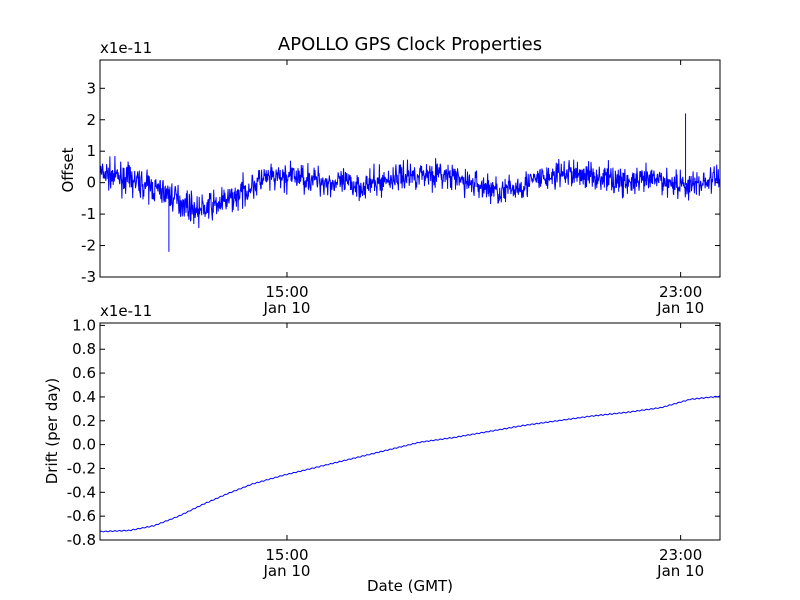 The image size is (800, 600). Describe the element at coordinates (410, 586) in the screenshot. I see `x-axis-label: Date (GMT)` at that location.